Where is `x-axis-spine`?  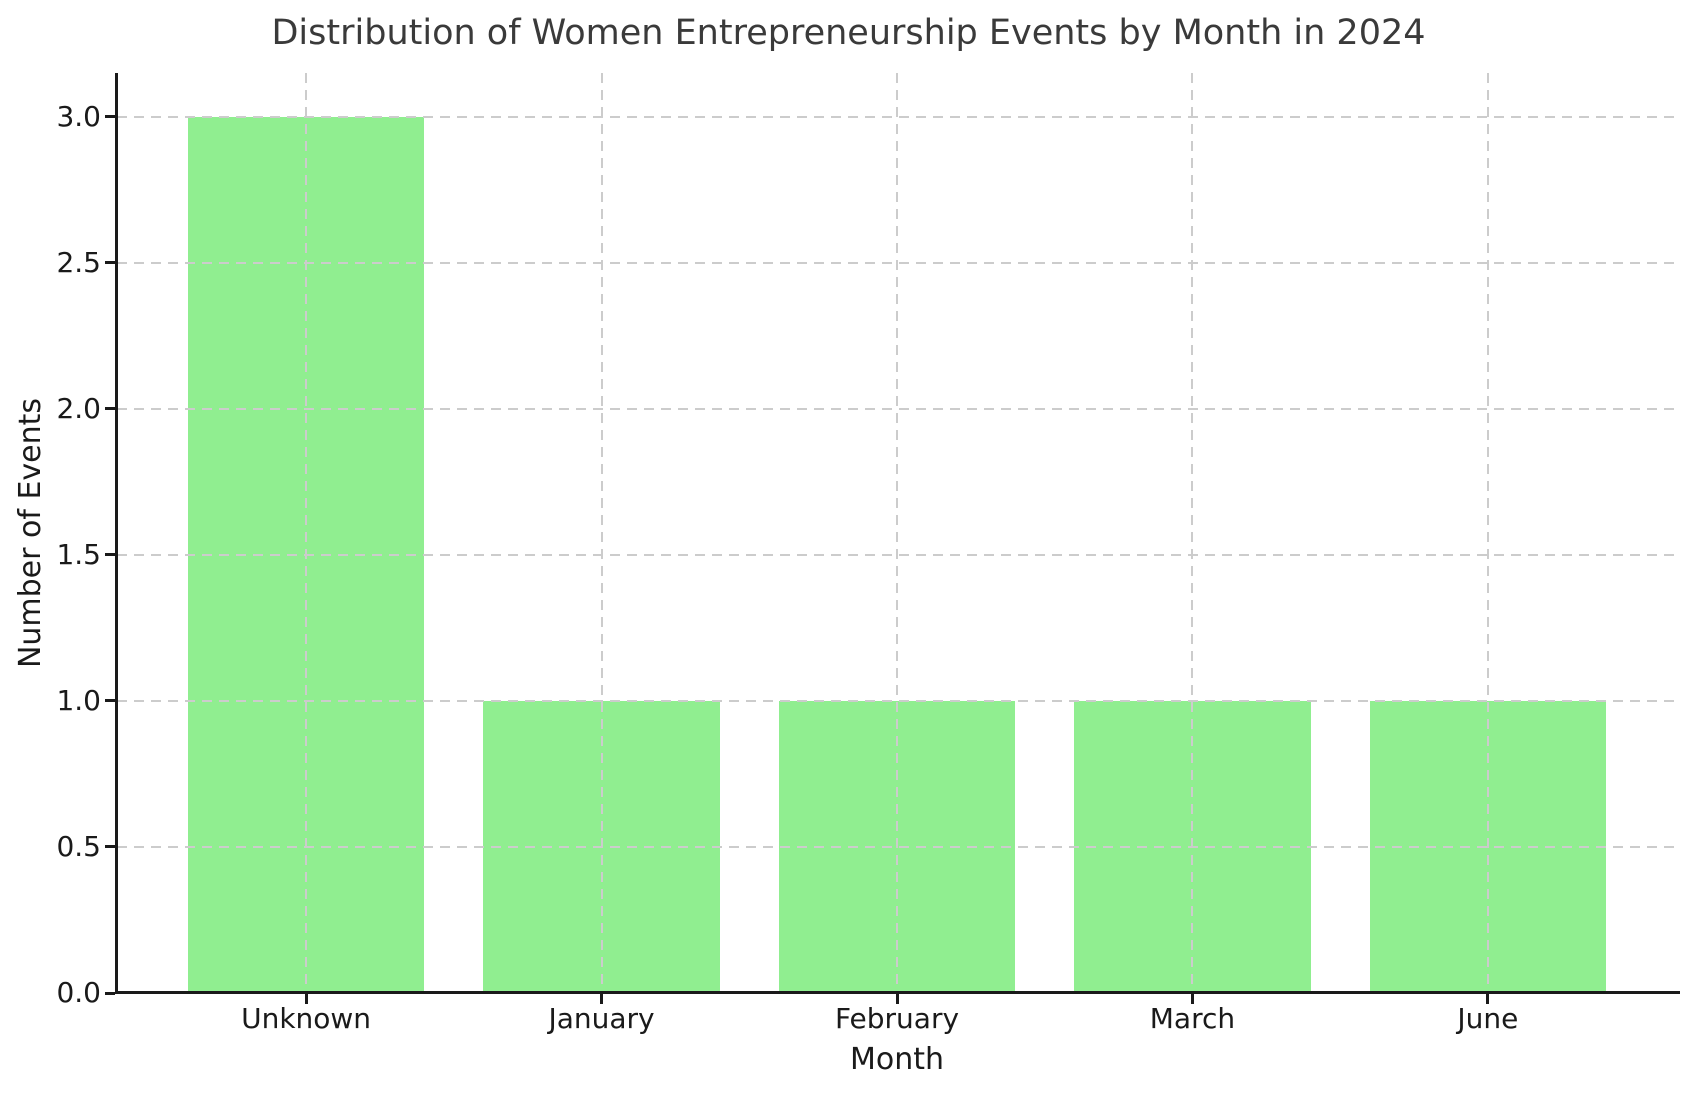 x-axis-spine is located at coordinates (897, 992).